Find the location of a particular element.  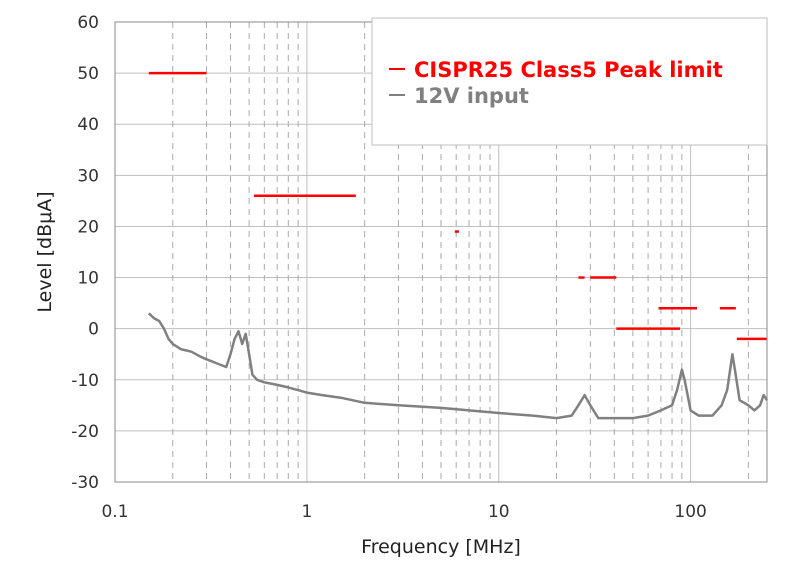

y-tick-label: 0 is located at coordinates (93, 330).